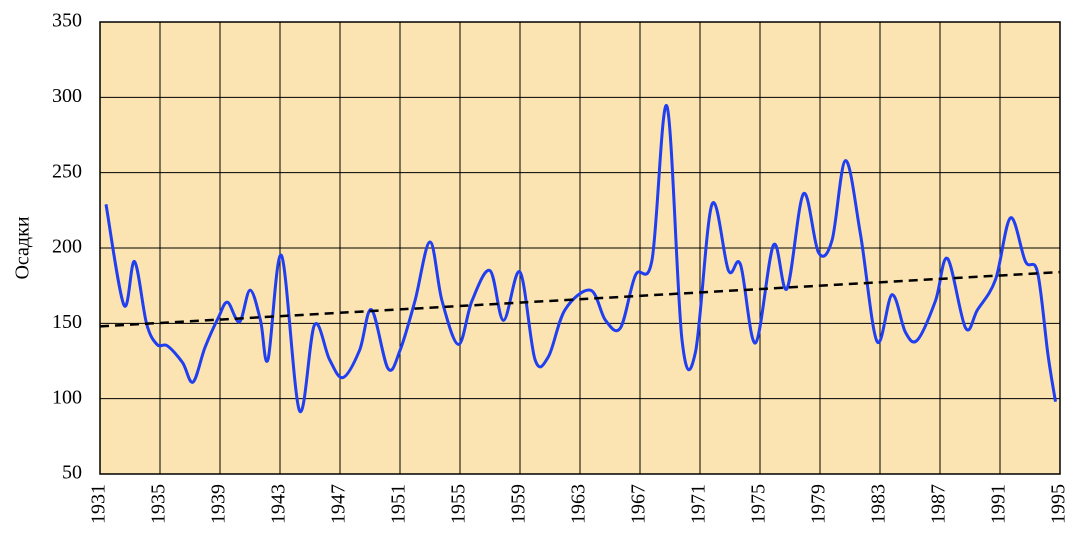 Image resolution: width=1066 pixels, height=543 pixels. Describe the element at coordinates (580, 299) in the screenshot. I see `trend-line` at that location.